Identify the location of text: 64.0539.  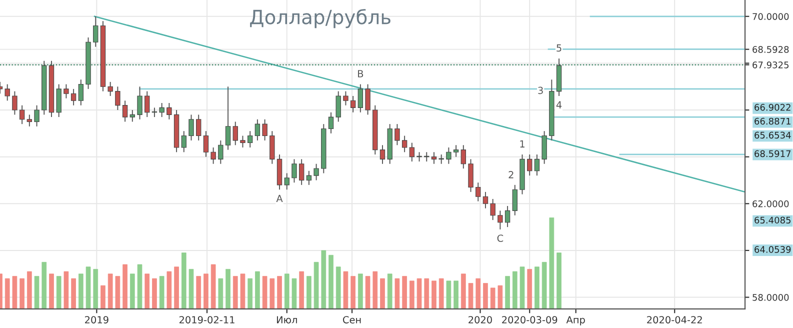
(772, 249).